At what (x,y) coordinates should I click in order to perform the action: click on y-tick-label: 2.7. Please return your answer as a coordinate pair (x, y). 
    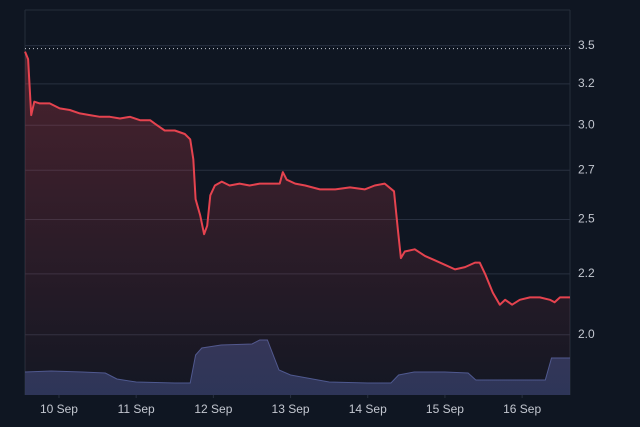
    Looking at the image, I should click on (586, 169).